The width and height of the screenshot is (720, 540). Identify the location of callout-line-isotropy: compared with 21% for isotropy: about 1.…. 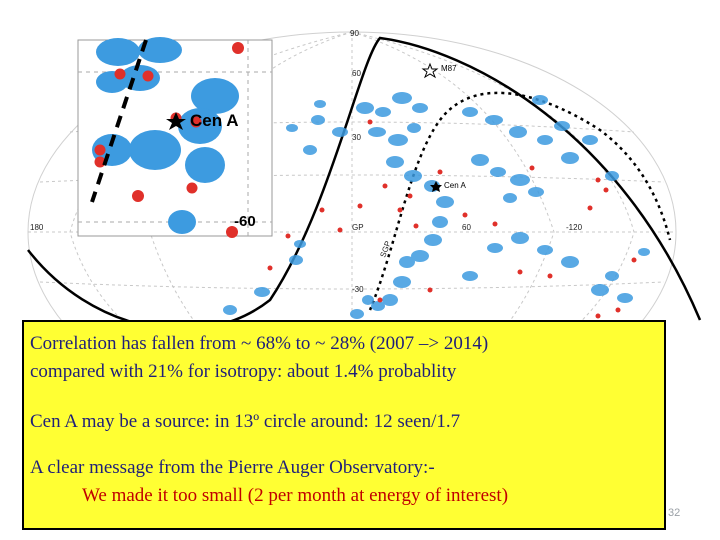
(243, 371).